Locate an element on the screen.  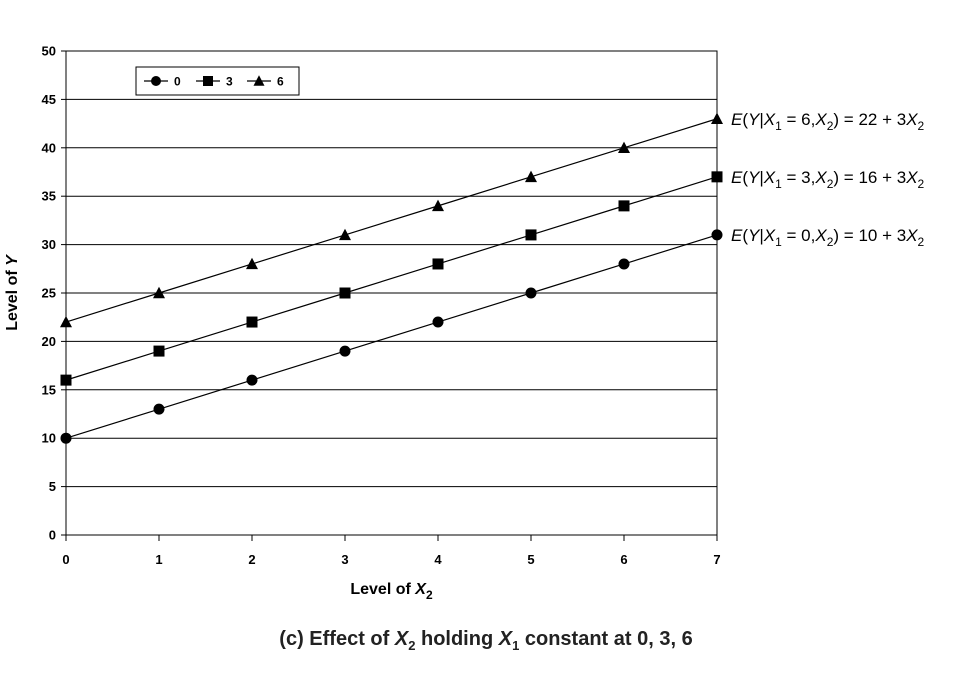
legend-marker-triangle is located at coordinates (259, 80).